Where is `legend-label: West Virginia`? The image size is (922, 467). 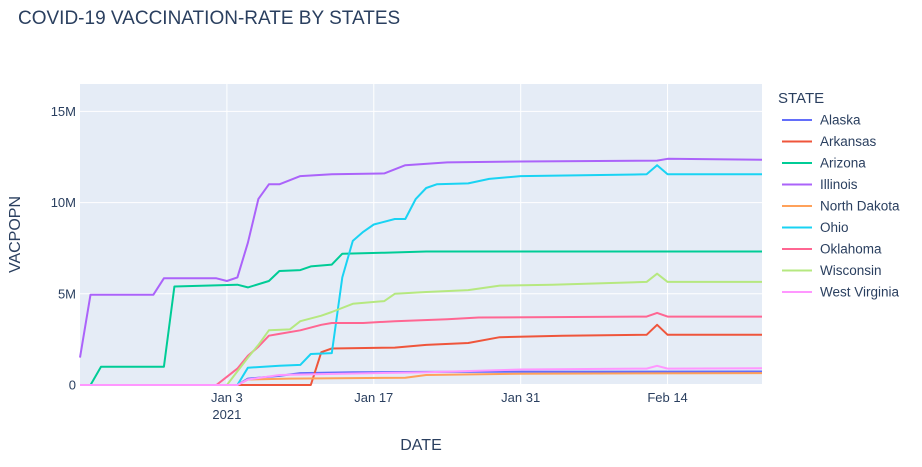
legend-label: West Virginia is located at coordinates (860, 292).